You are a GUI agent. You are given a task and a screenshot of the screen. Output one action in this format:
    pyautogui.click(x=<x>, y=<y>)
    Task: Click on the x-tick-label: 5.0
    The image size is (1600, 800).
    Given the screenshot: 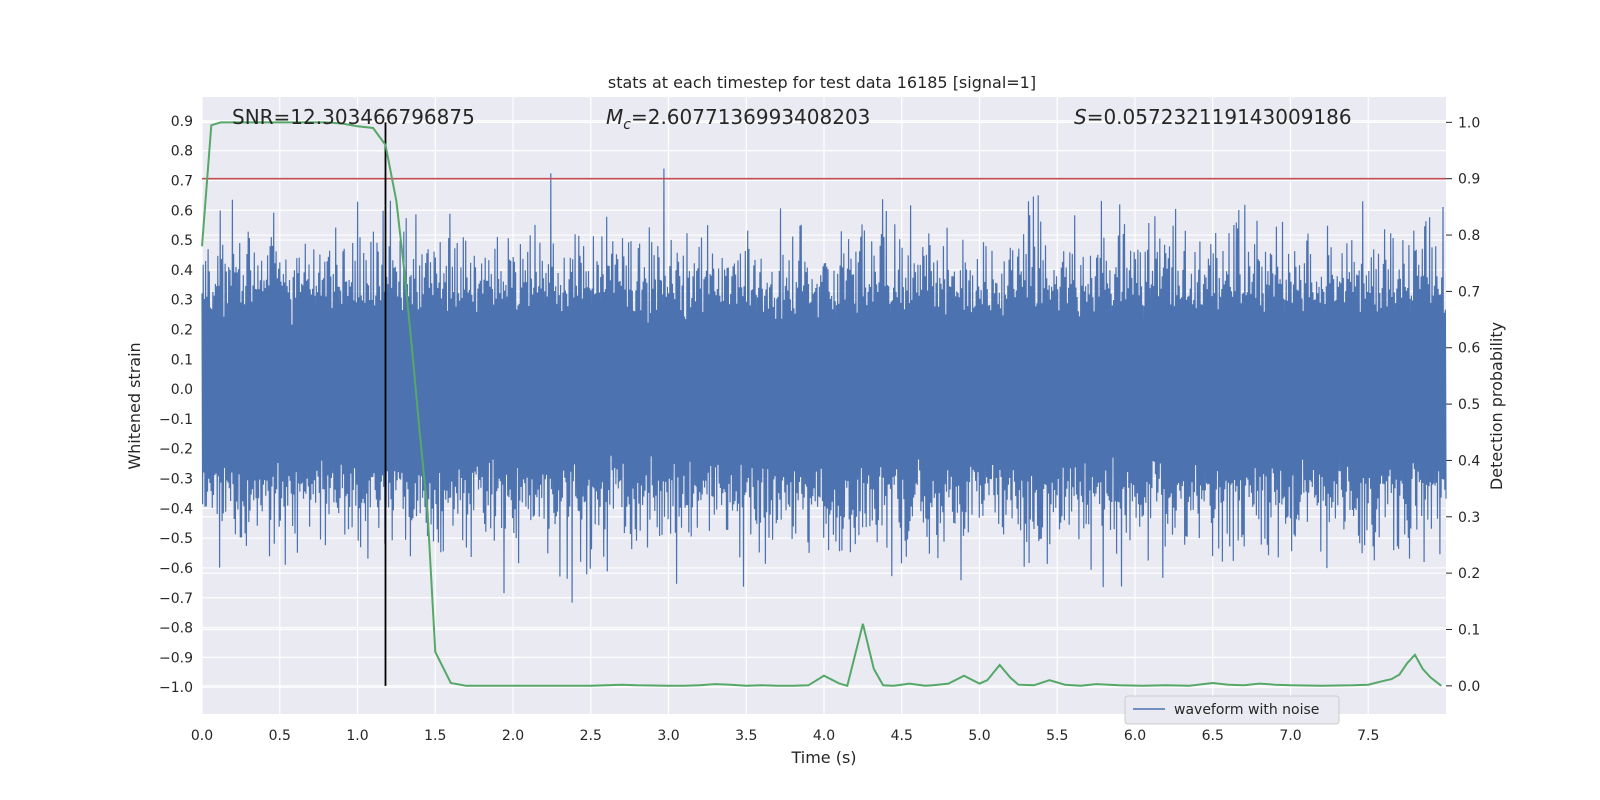 What is the action you would take?
    pyautogui.click(x=979, y=736)
    